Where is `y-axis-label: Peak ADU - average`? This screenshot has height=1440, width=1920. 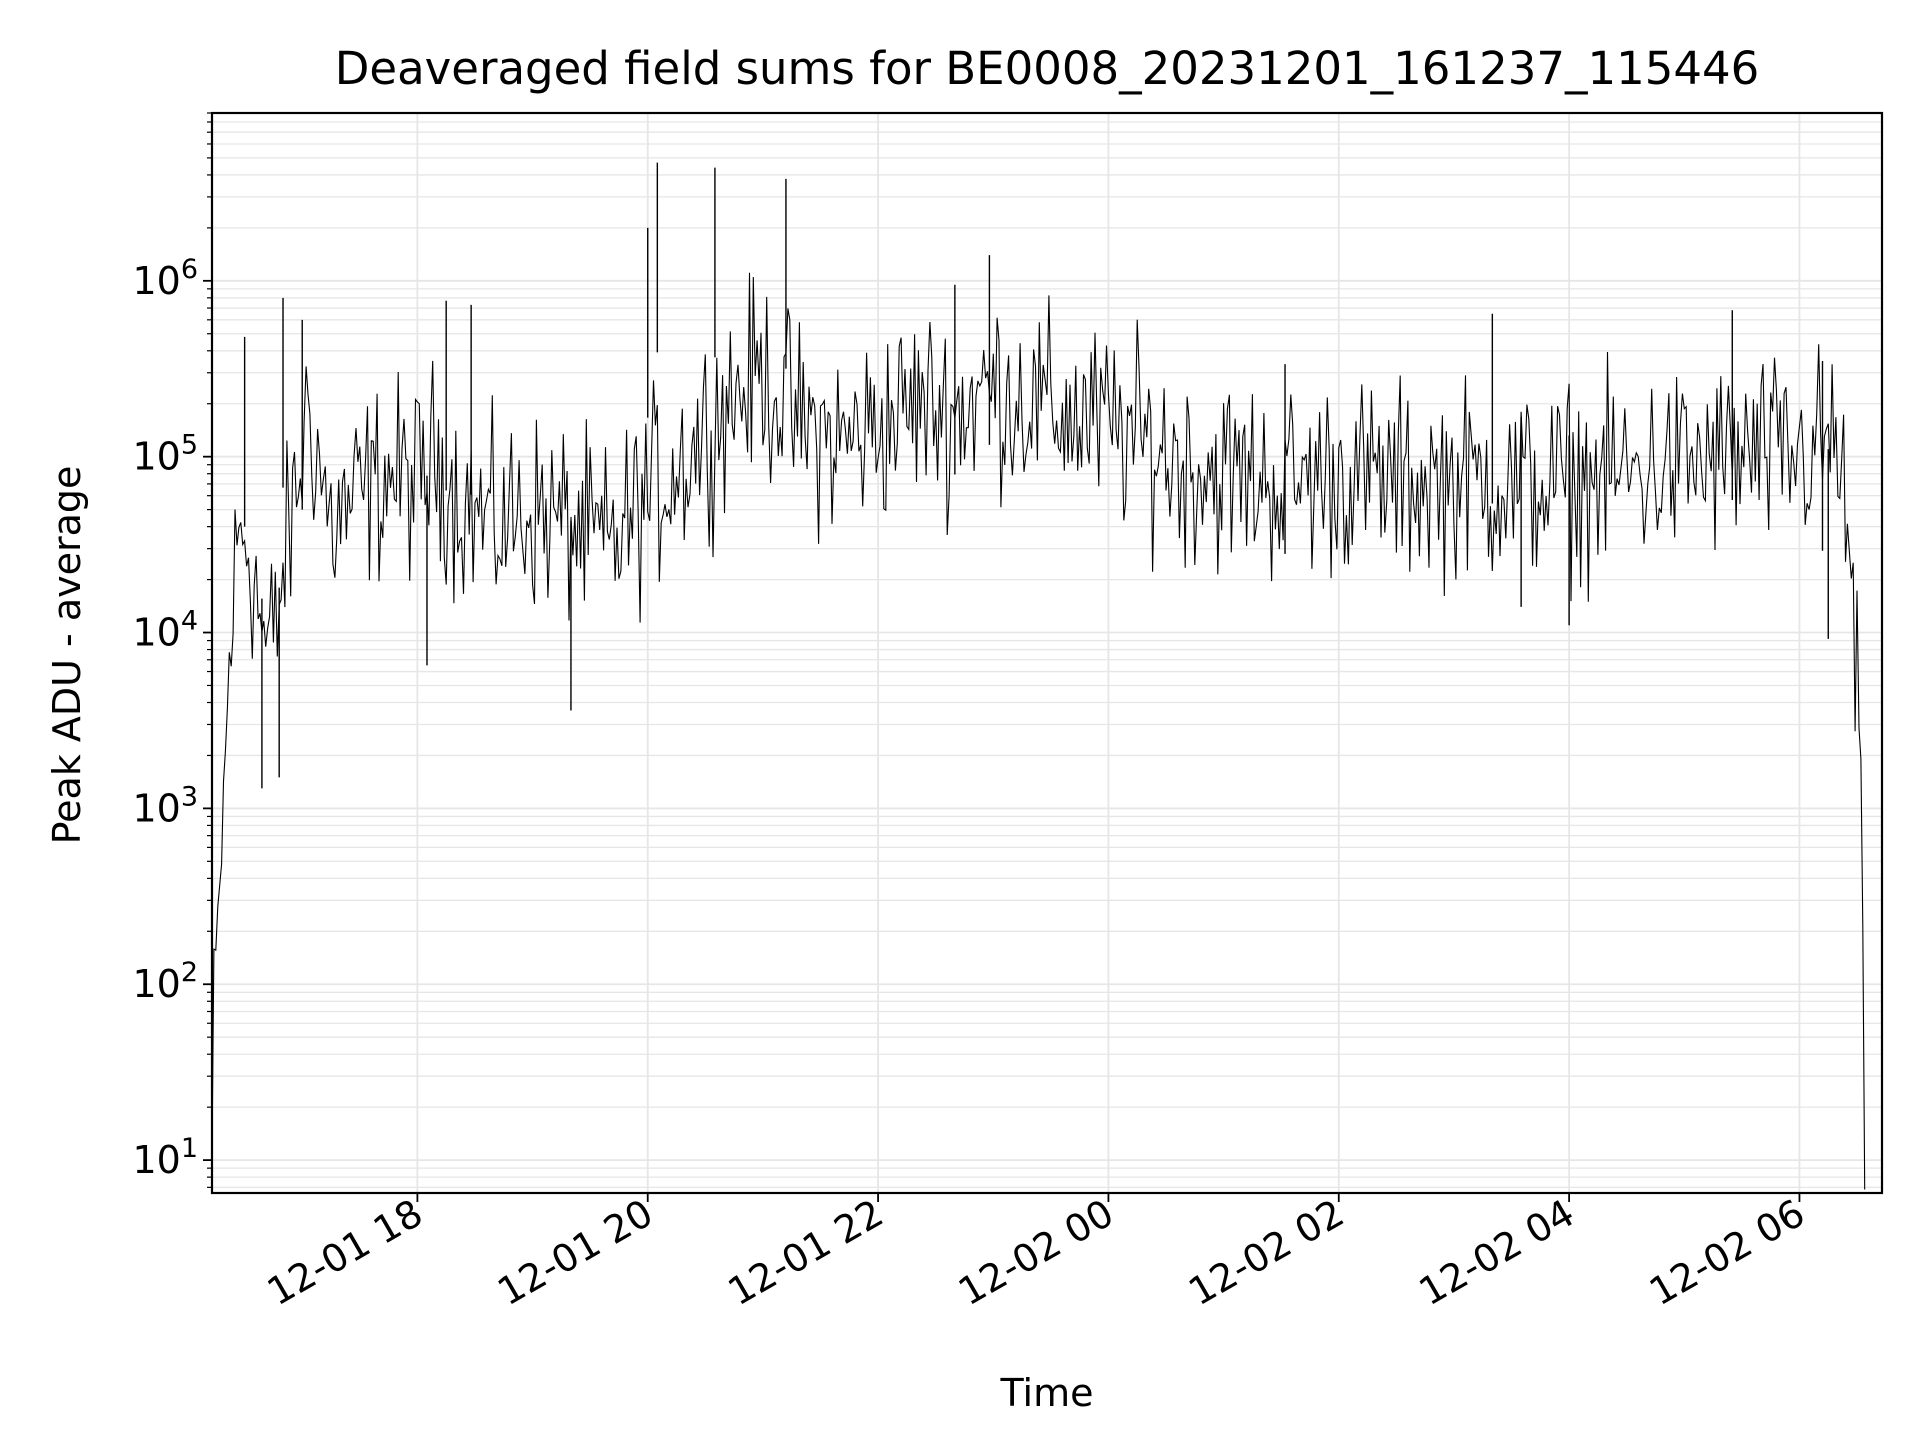
y-axis-label: Peak ADU - average is located at coordinates (67, 655).